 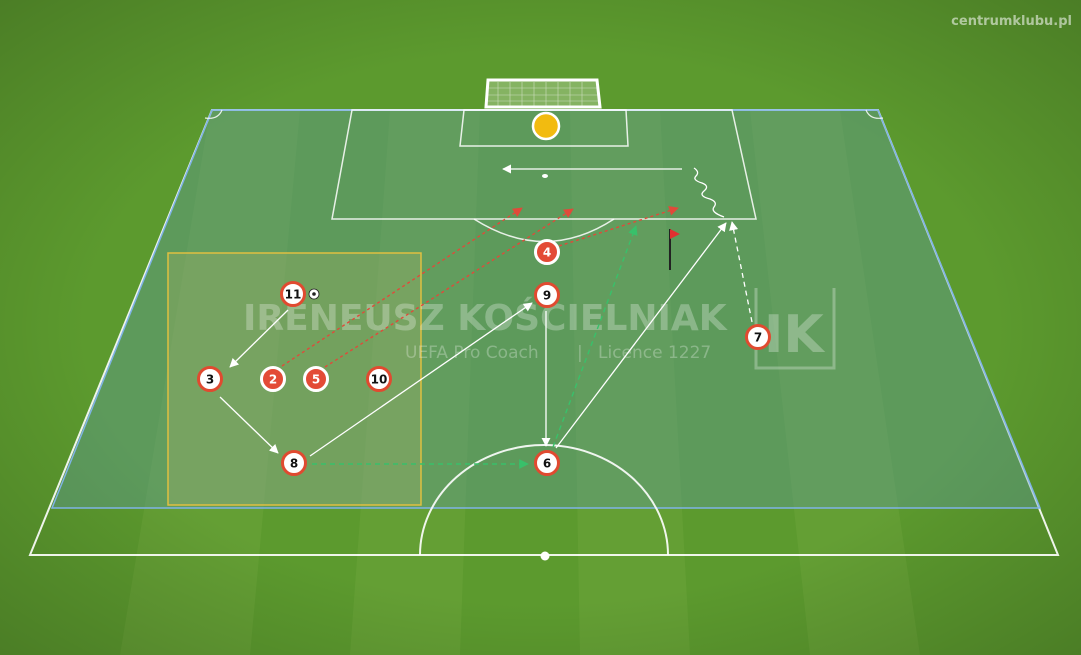 I want to click on site-brand: centrumklubu.pl, so click(x=1011, y=21).